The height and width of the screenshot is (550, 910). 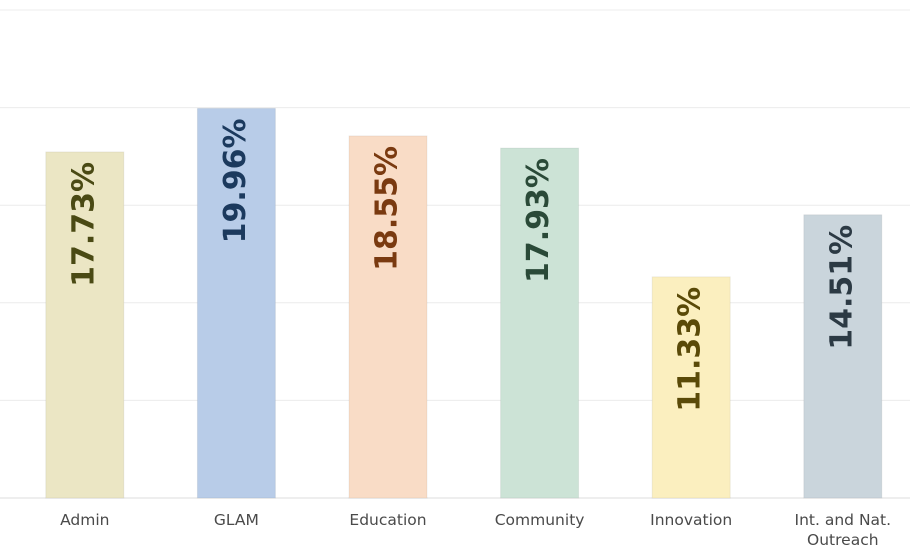 I want to click on value-label: 17.73%, so click(x=83, y=224).